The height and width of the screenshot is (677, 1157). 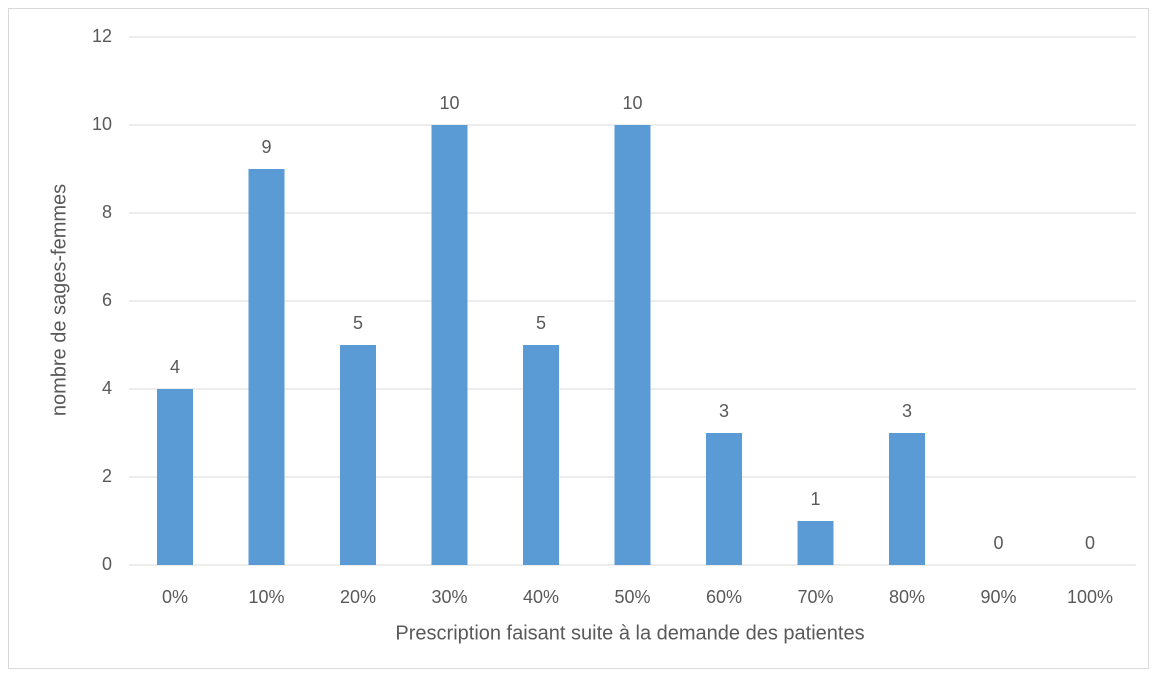 I want to click on y-tick-label: 0, so click(x=107, y=564).